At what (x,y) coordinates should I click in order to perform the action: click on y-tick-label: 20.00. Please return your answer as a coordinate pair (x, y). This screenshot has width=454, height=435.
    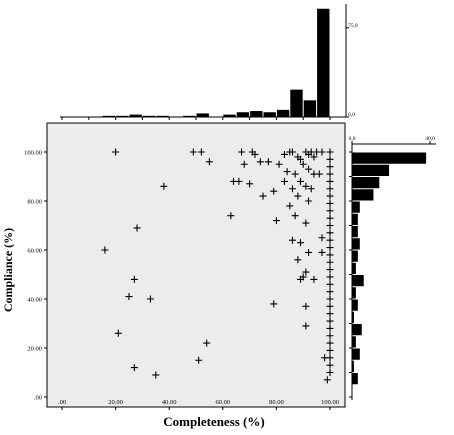
    Looking at the image, I should click on (34, 349).